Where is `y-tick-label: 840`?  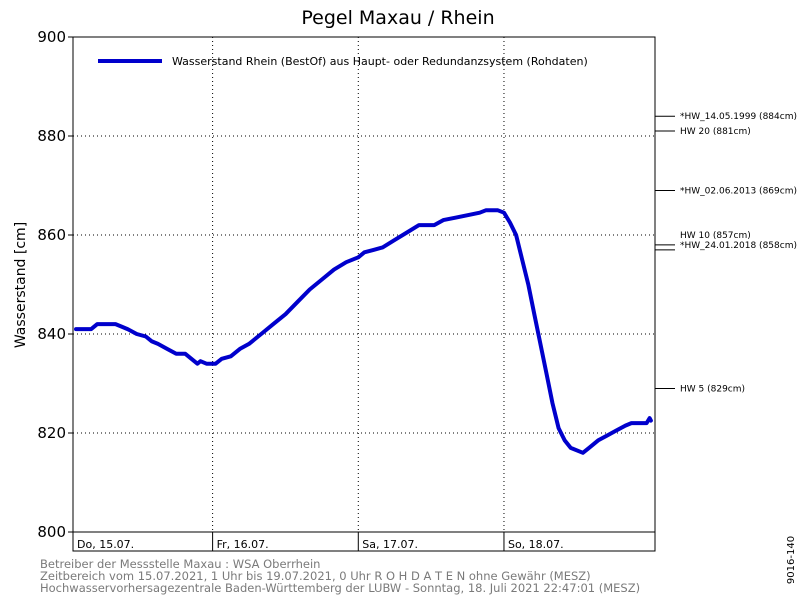 y-tick-label: 840 is located at coordinates (51, 334).